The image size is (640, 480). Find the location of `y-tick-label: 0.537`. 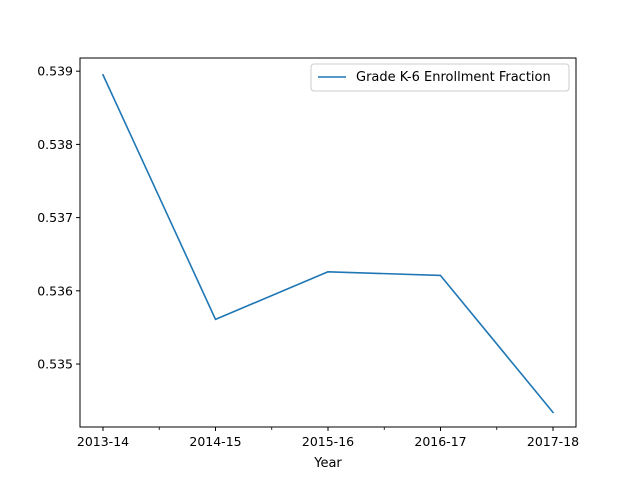

y-tick-label: 0.537 is located at coordinates (55, 217).